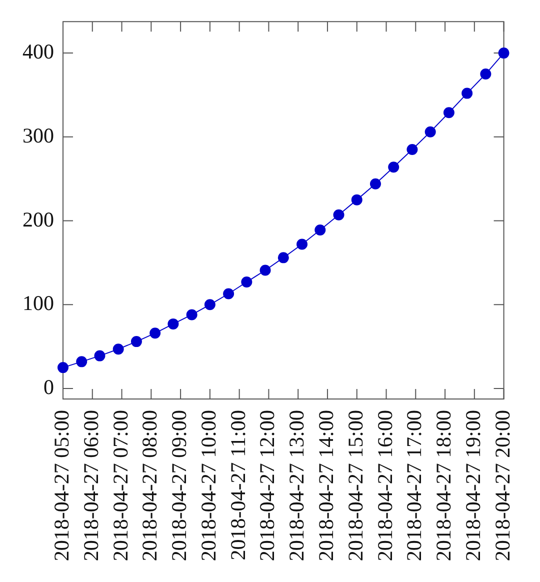 The width and height of the screenshot is (540, 582). Describe the element at coordinates (62, 486) in the screenshot. I see `x-tick-label: 2018-04-27 05:00` at that location.